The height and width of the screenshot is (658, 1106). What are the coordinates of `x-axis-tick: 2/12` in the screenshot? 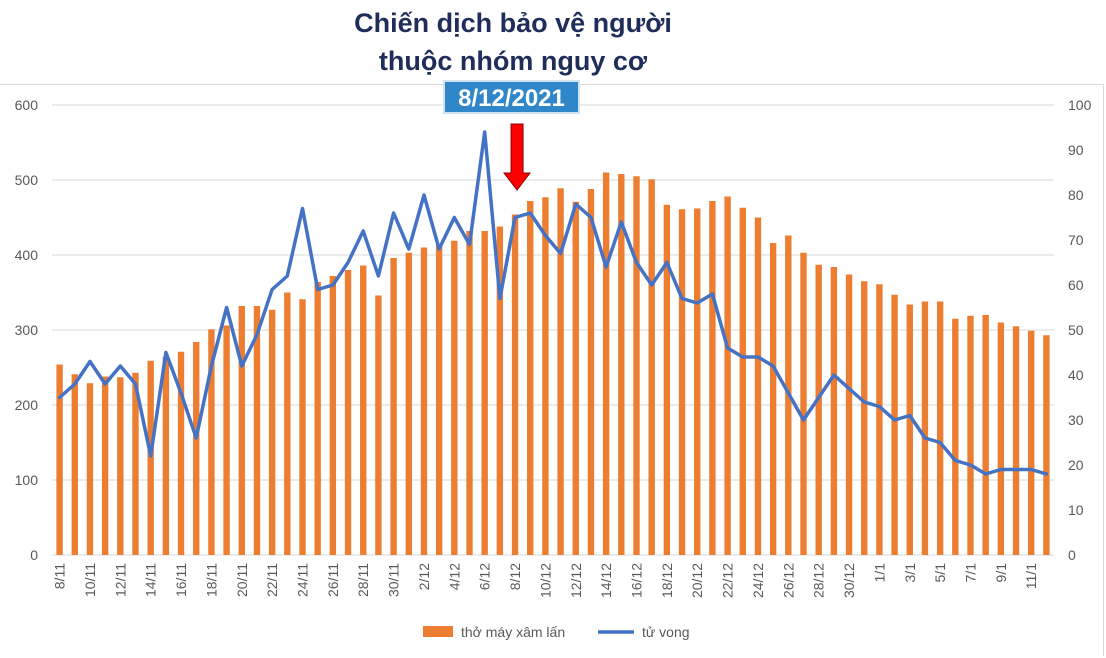 It's located at (424, 576).